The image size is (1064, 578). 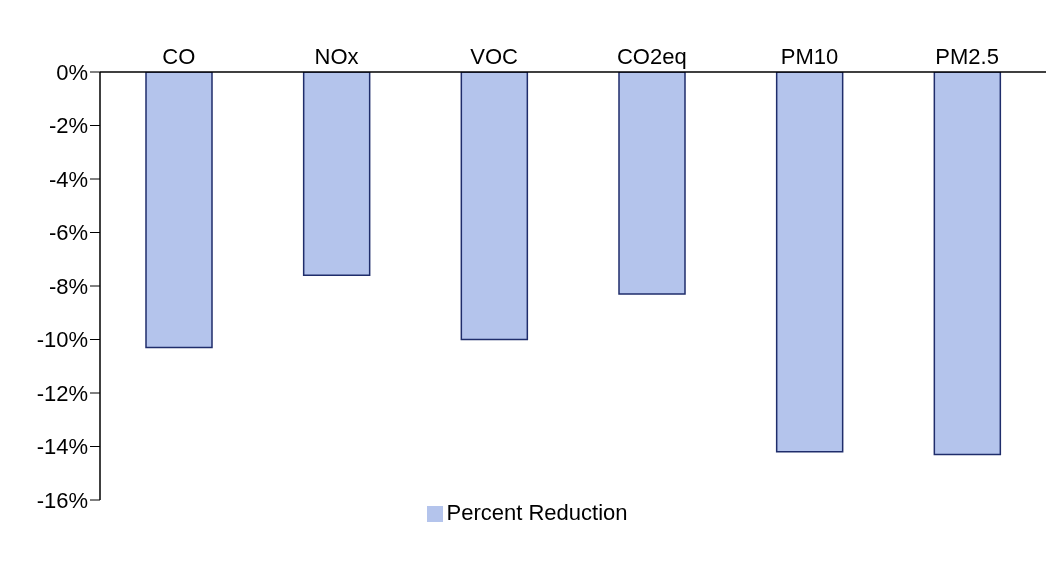 What do you see at coordinates (68, 179) in the screenshot?
I see `y-tick-label: -4%` at bounding box center [68, 179].